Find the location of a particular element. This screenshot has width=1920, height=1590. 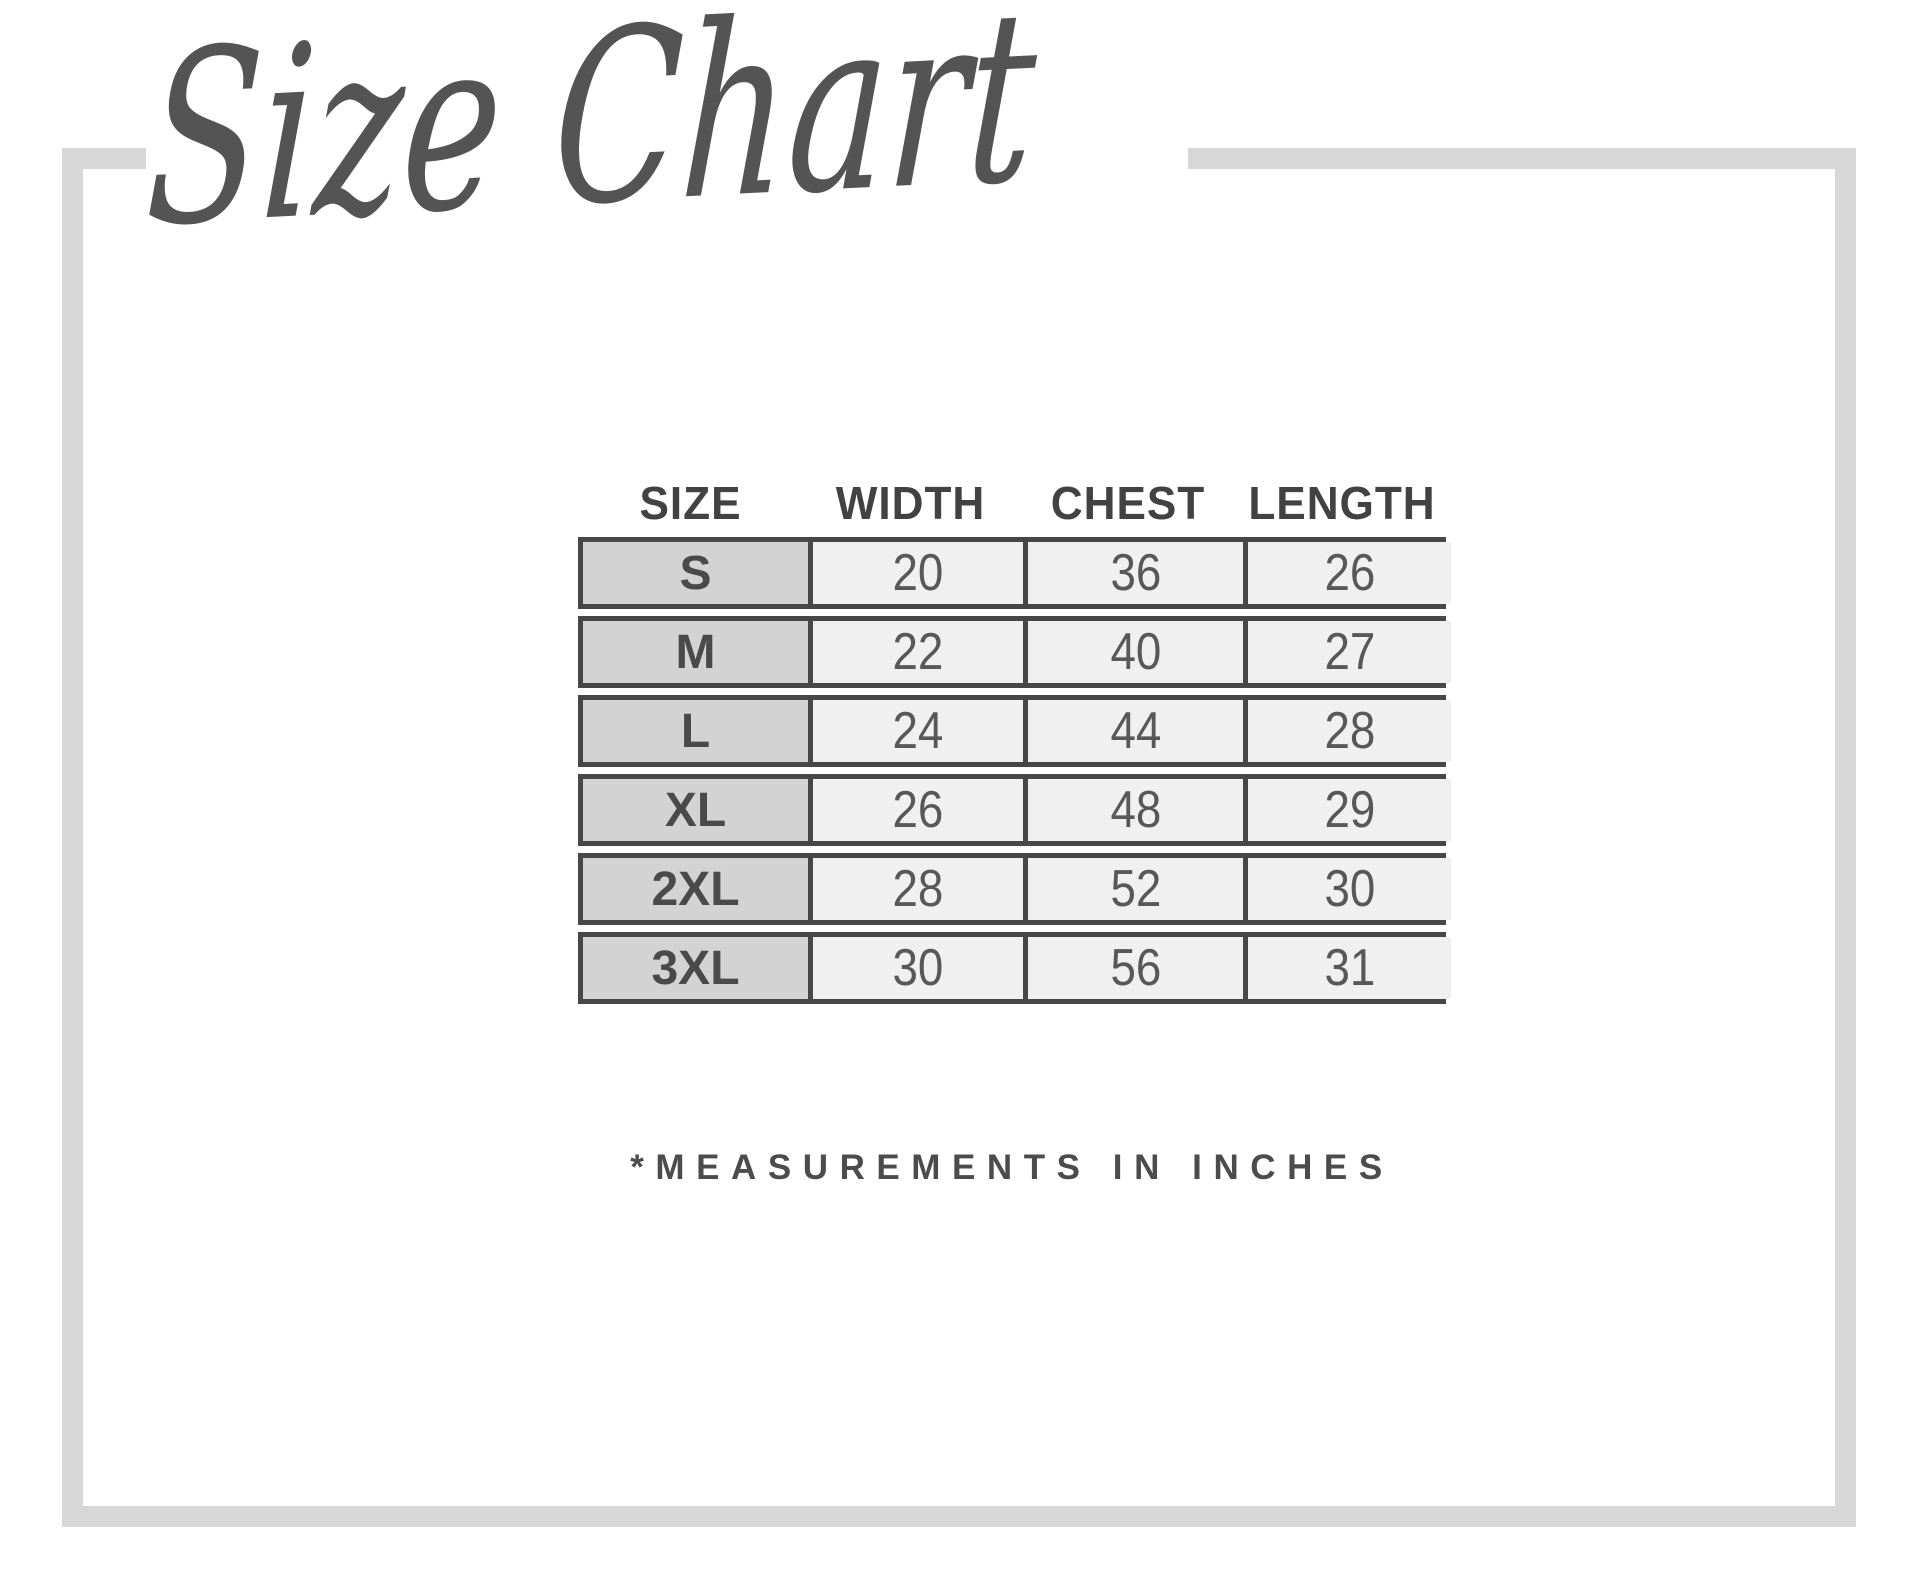

table-row: 3XL 30 56 31 is located at coordinates (1014, 968).